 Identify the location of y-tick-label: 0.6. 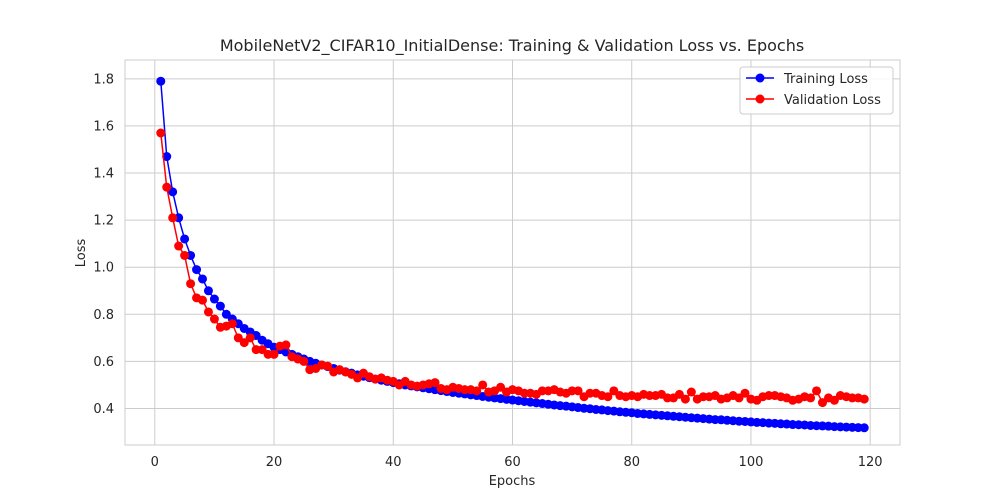
(103, 362).